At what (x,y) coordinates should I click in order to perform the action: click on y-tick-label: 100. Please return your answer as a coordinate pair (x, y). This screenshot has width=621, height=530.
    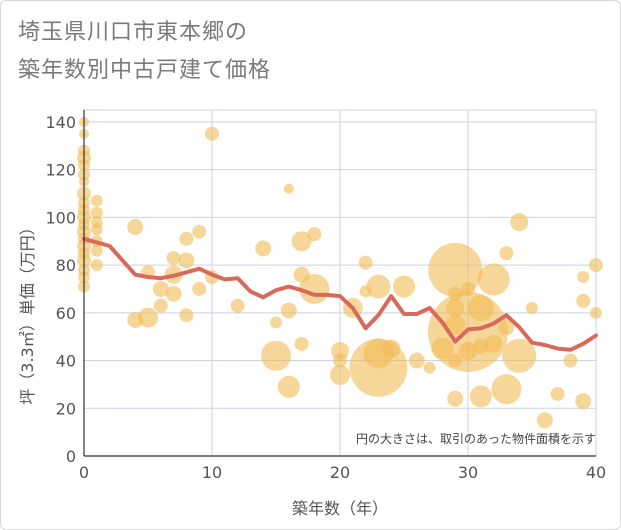
    Looking at the image, I should click on (60, 217).